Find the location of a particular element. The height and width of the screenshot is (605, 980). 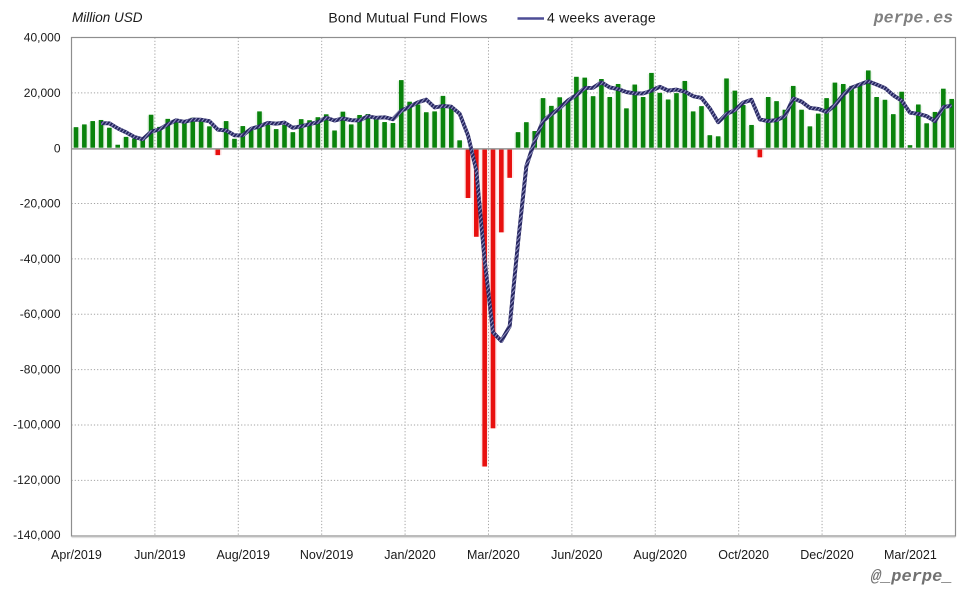

svg-text: Apr/2019 is located at coordinates (76, 555).